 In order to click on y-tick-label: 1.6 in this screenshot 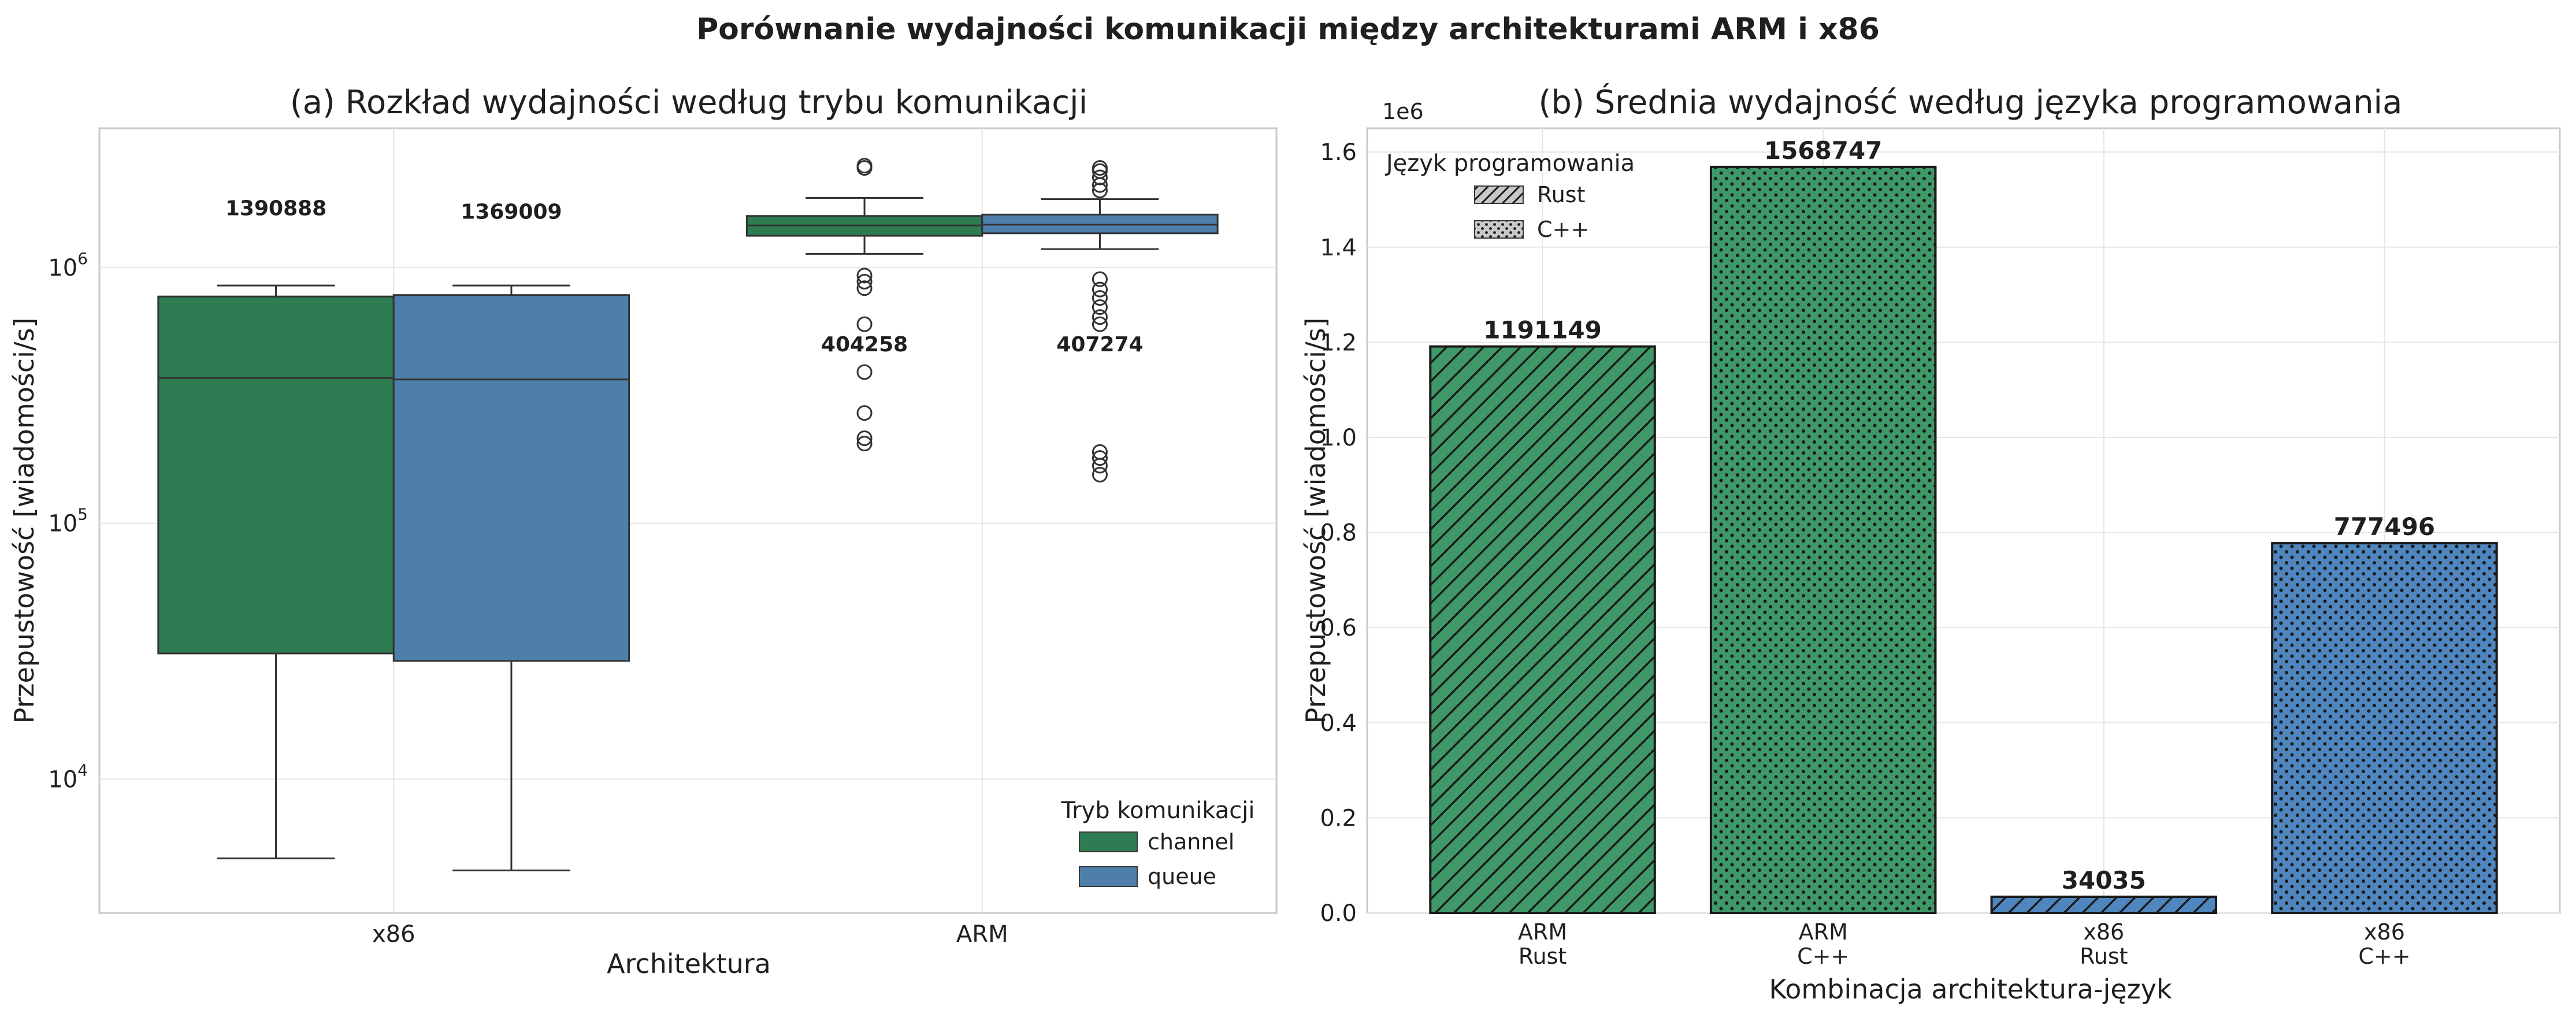, I will do `click(1338, 152)`.